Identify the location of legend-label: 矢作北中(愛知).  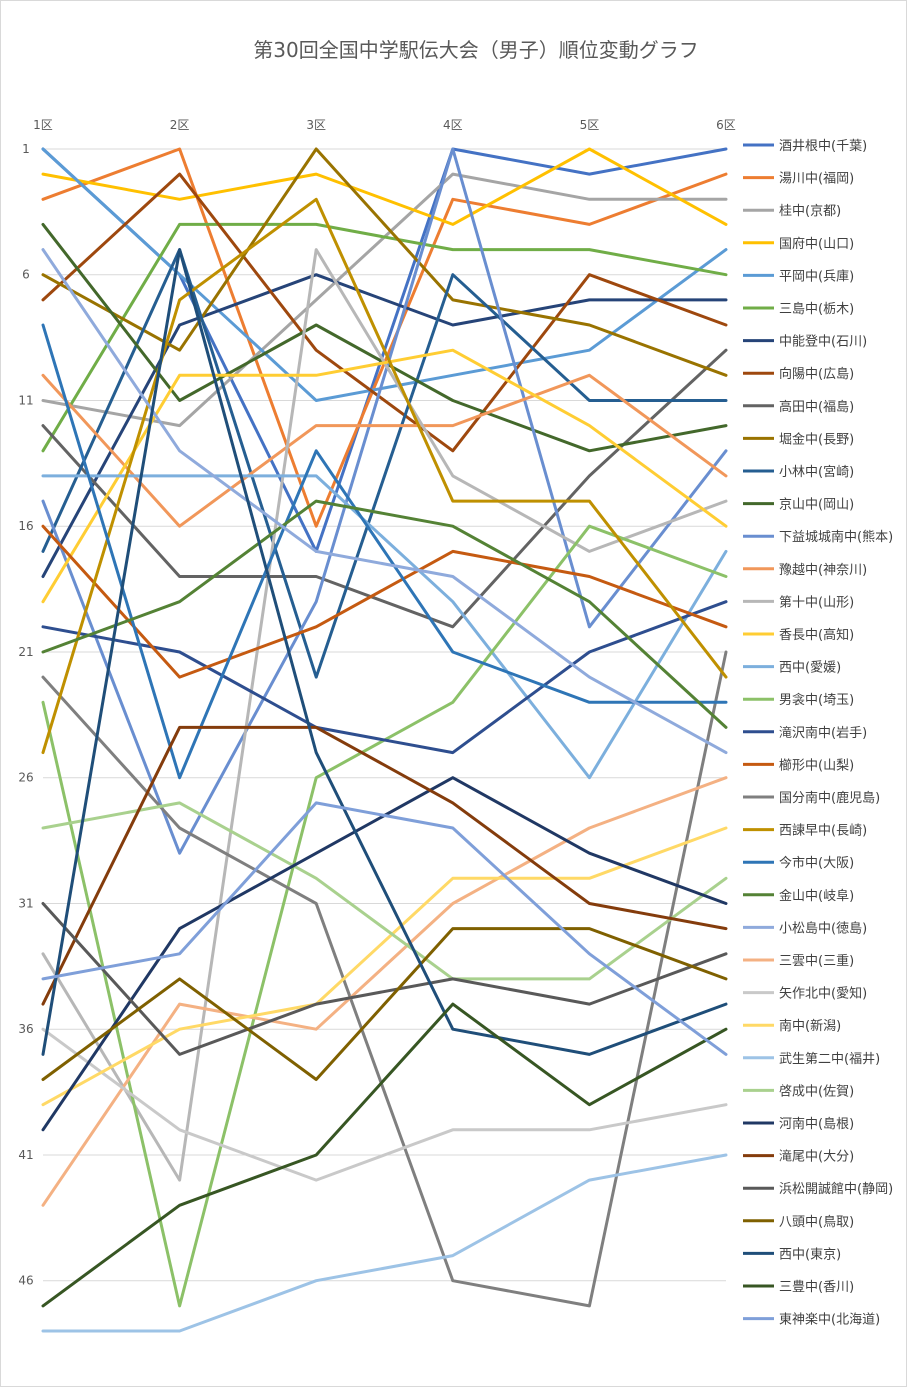
(823, 994).